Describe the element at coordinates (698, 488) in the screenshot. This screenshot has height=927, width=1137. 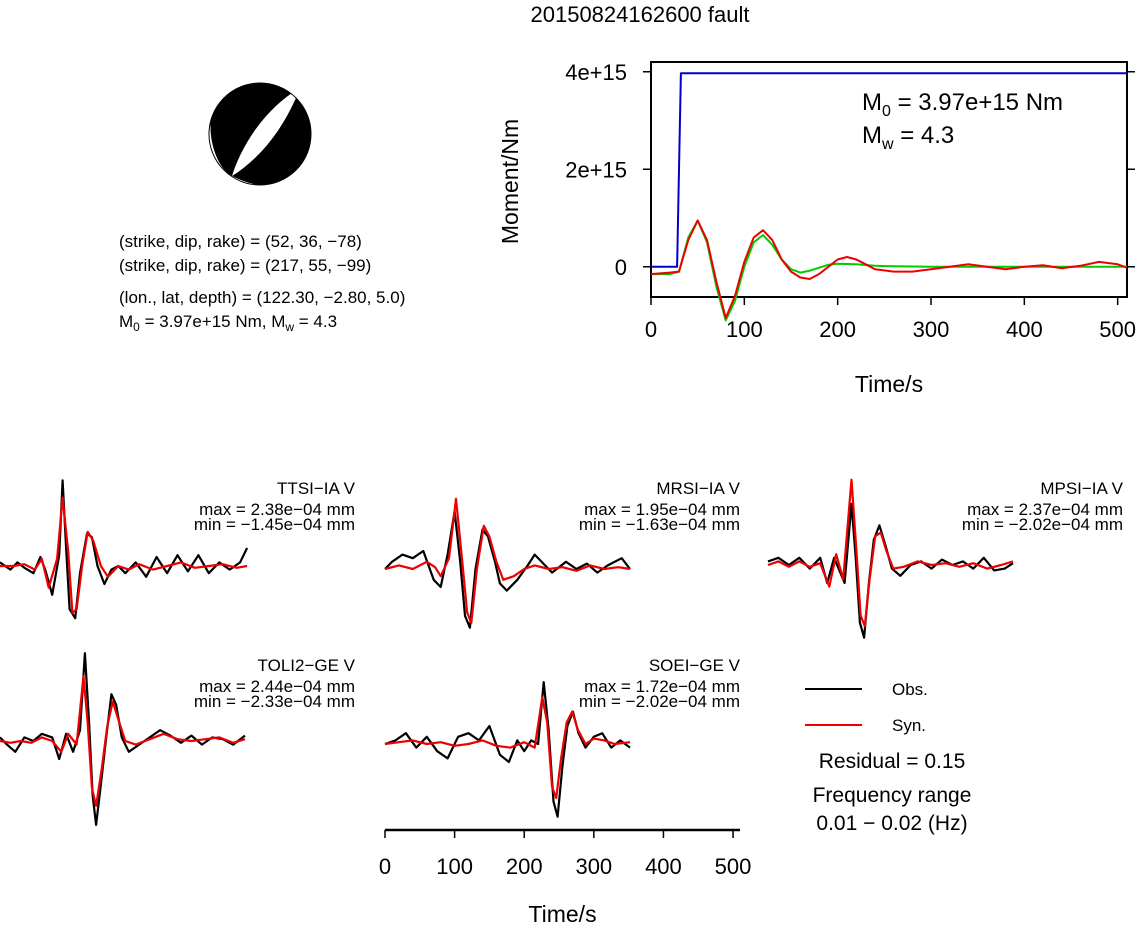
I see `station-name-1: MRSI−IA V` at that location.